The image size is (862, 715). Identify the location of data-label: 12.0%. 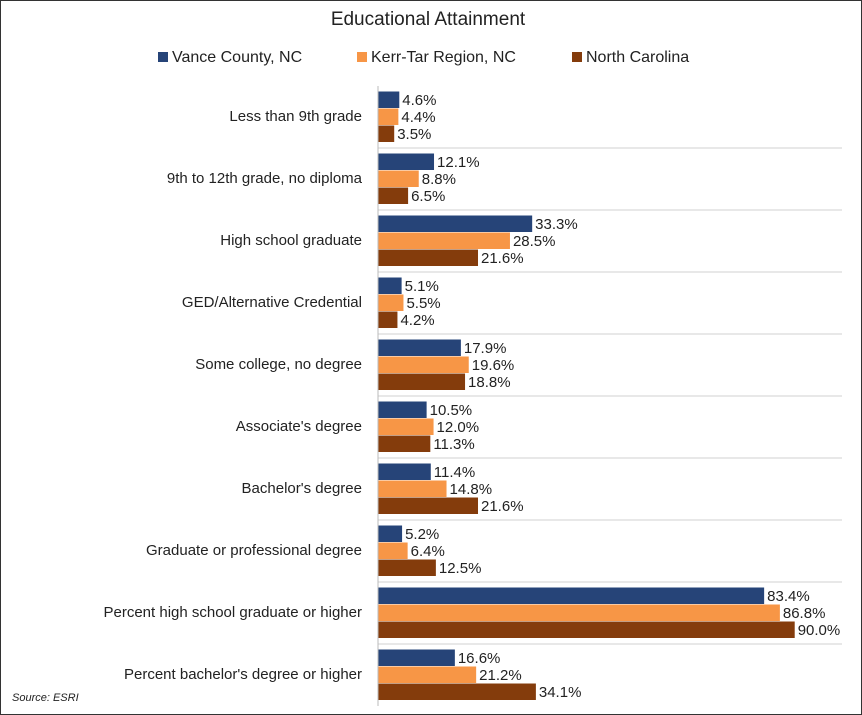
(458, 427).